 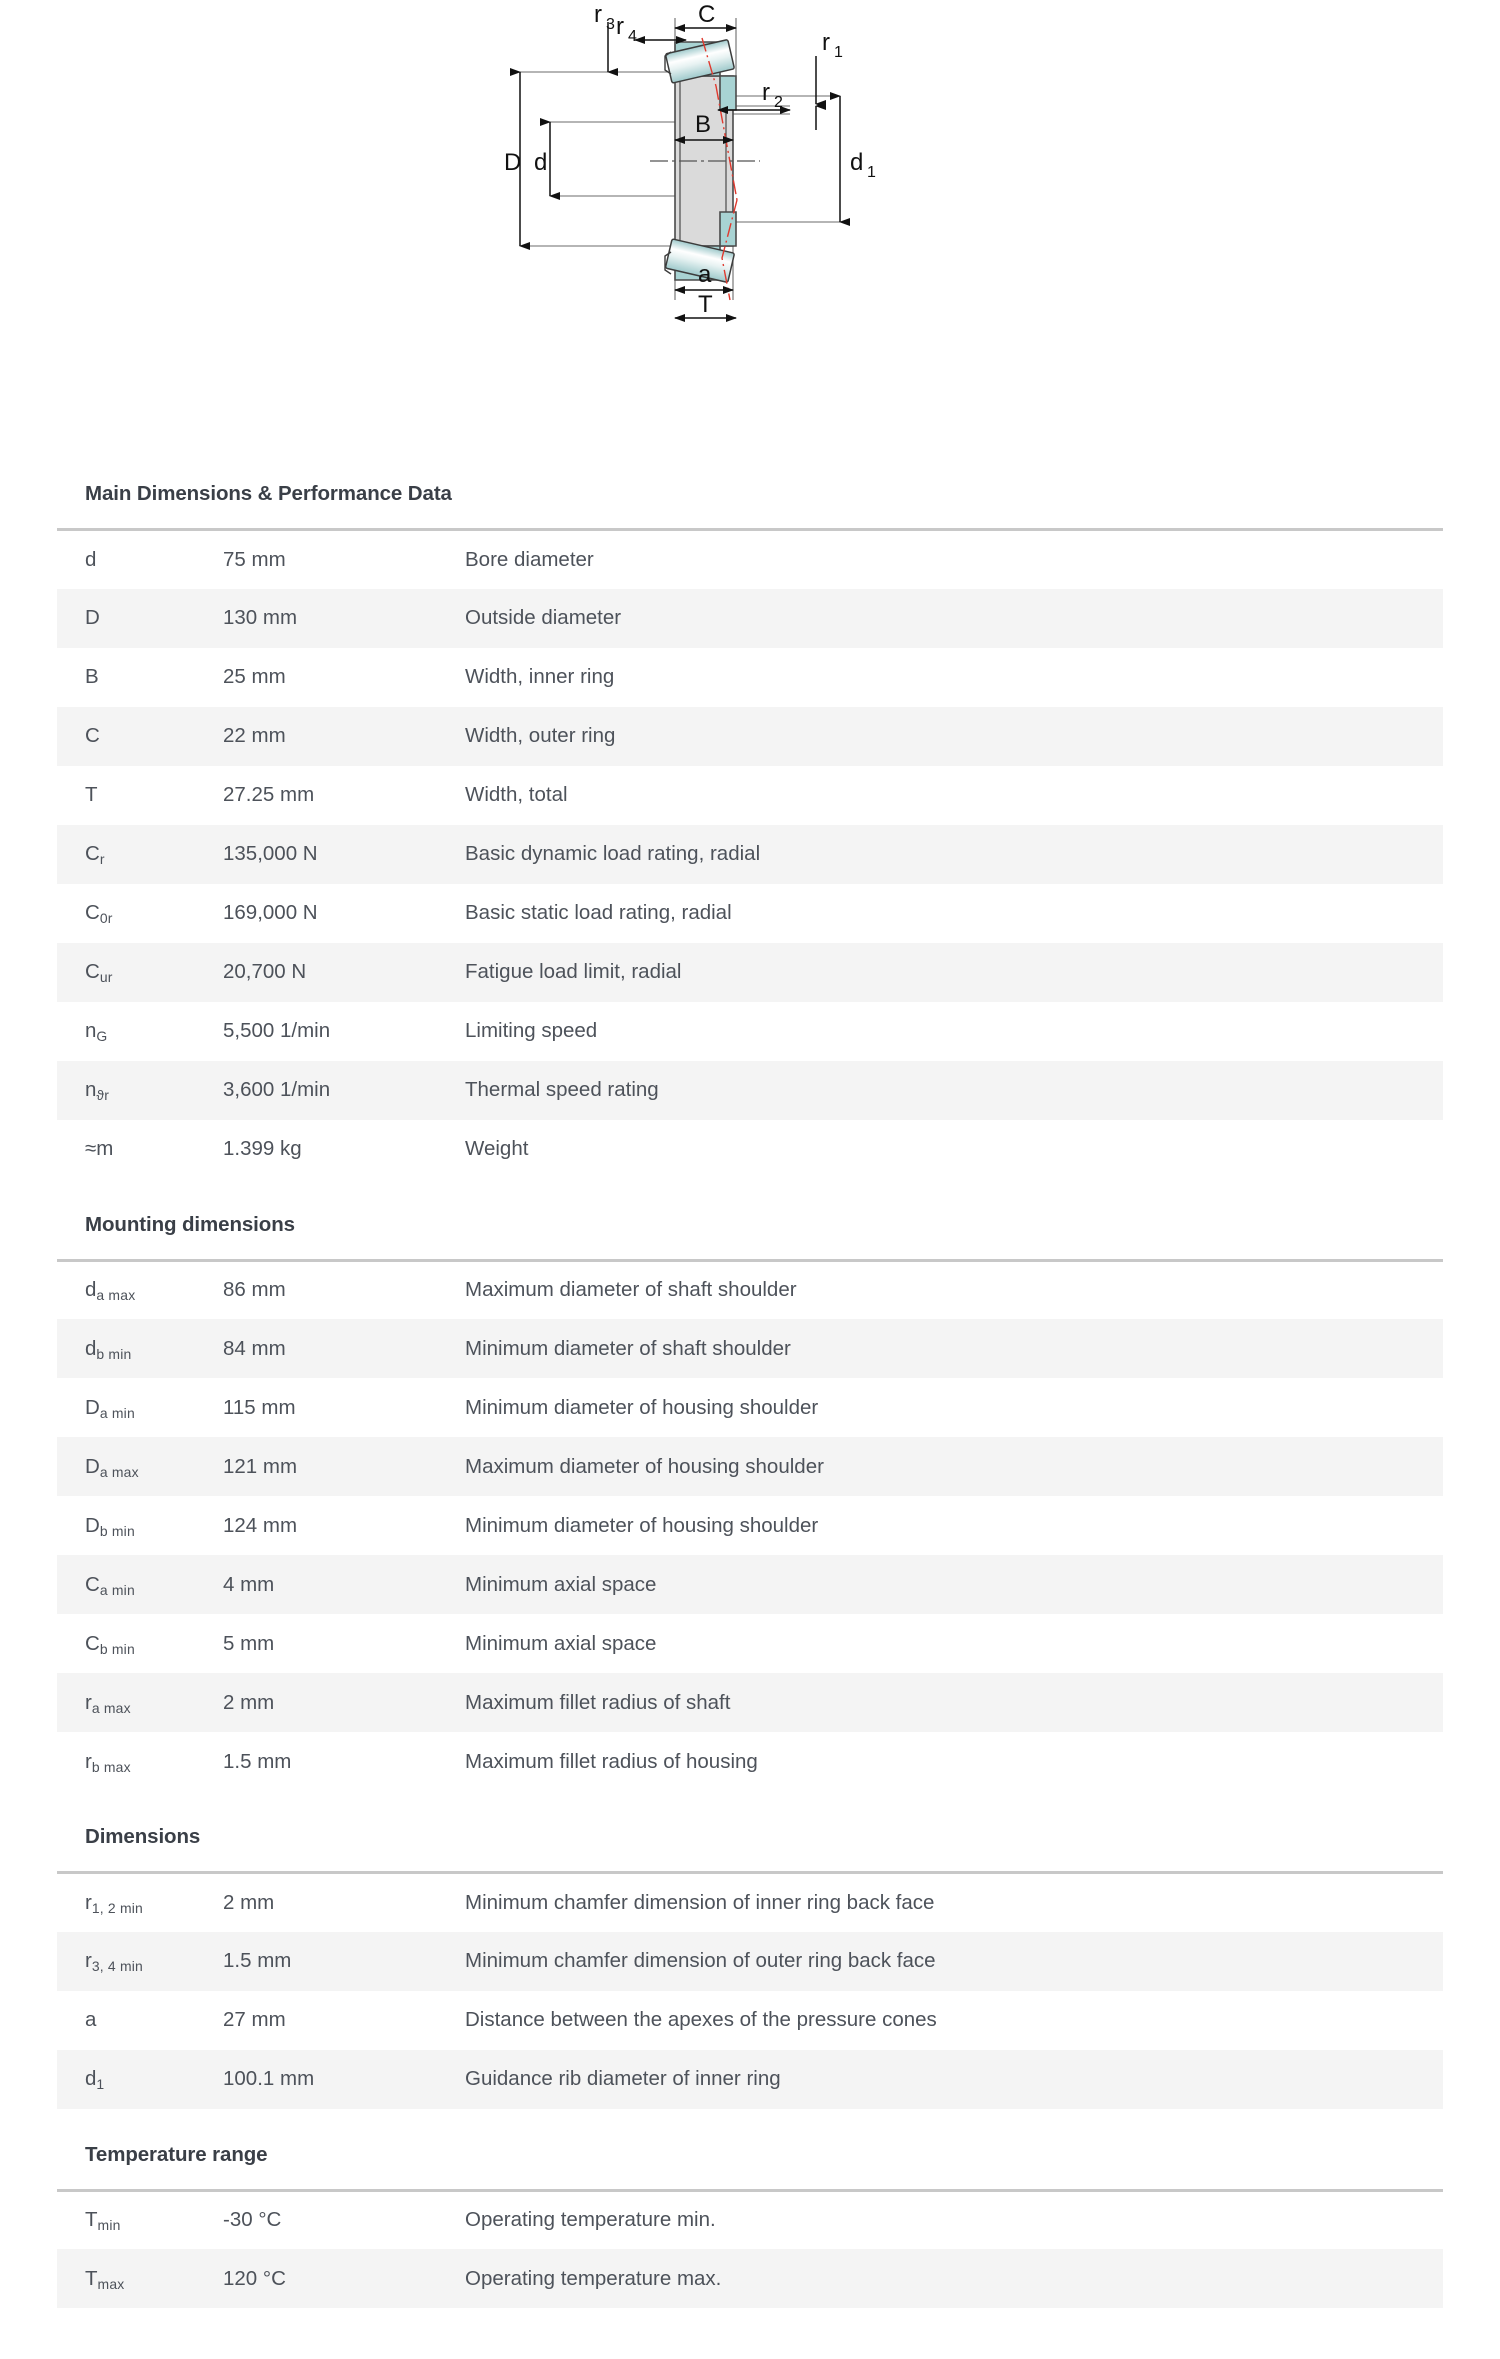 What do you see at coordinates (117, 1648) in the screenshot?
I see `symbol-subscript: b min` at bounding box center [117, 1648].